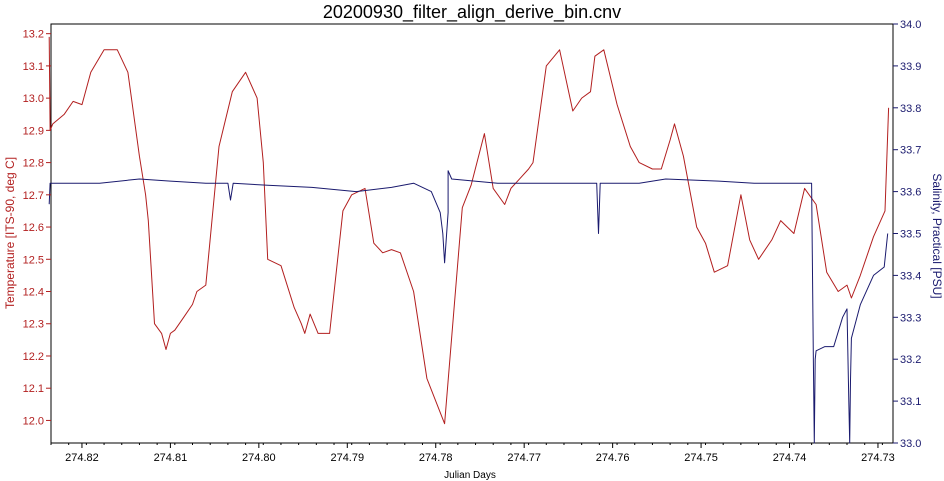  Describe the element at coordinates (910, 67) in the screenshot. I see `y-right-tick-label: 33.9` at that location.